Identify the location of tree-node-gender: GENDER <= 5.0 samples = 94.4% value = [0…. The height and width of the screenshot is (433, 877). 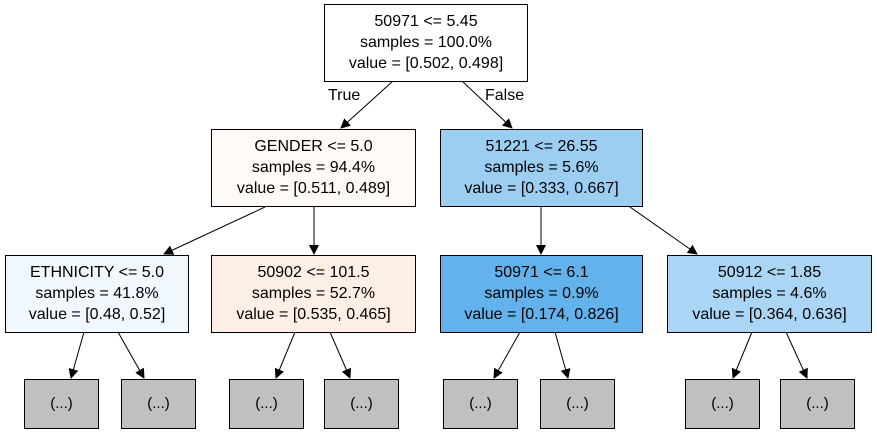
(313, 168).